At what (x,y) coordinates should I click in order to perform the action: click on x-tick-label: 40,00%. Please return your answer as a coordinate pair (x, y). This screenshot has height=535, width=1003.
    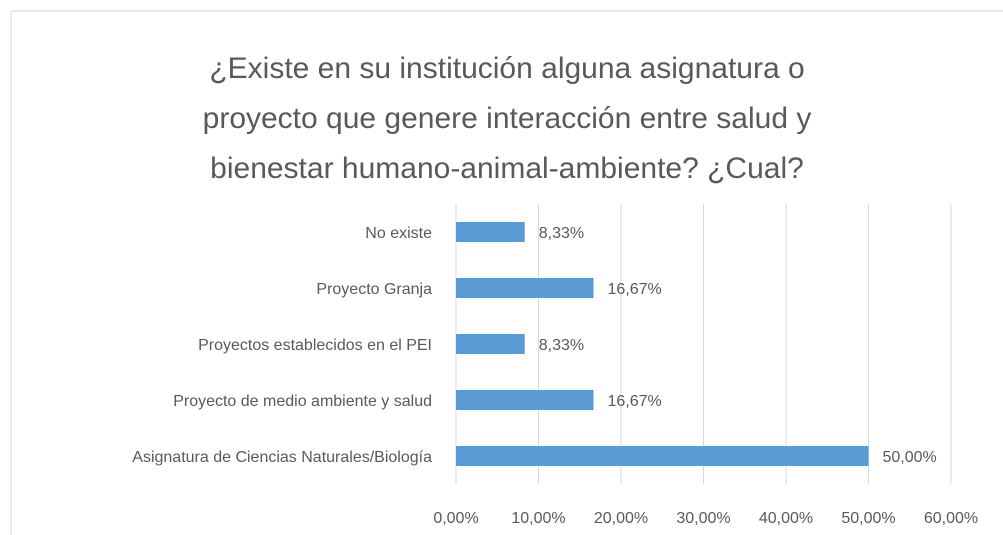
    Looking at the image, I should click on (786, 518).